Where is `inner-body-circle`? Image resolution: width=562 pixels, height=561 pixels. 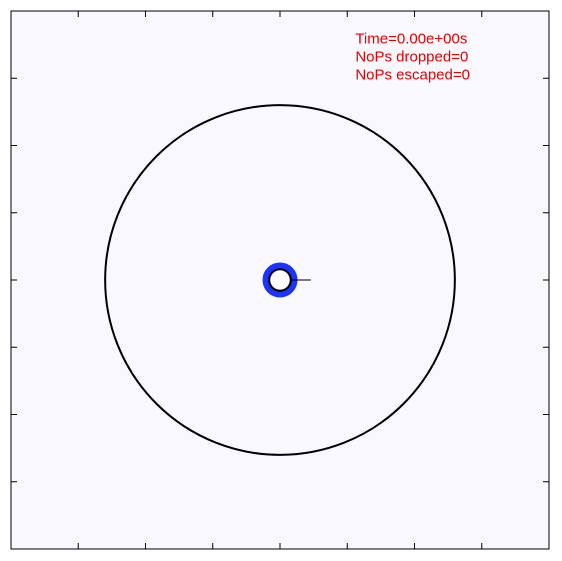
inner-body-circle is located at coordinates (280, 280).